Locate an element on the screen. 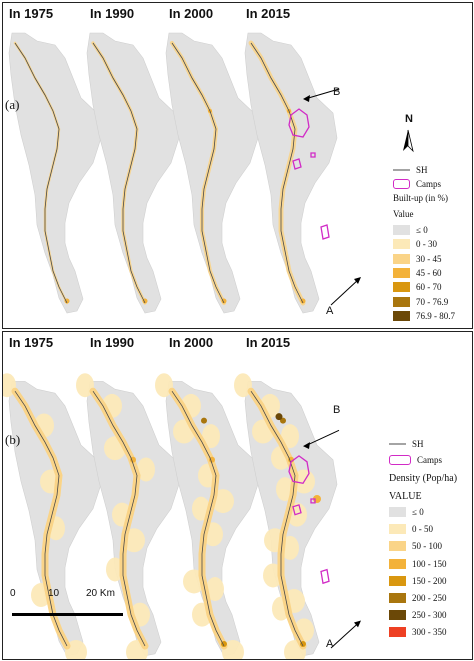 Image resolution: width=474 pixels, height=661 pixels. north-arrow-right is located at coordinates (410, 141).